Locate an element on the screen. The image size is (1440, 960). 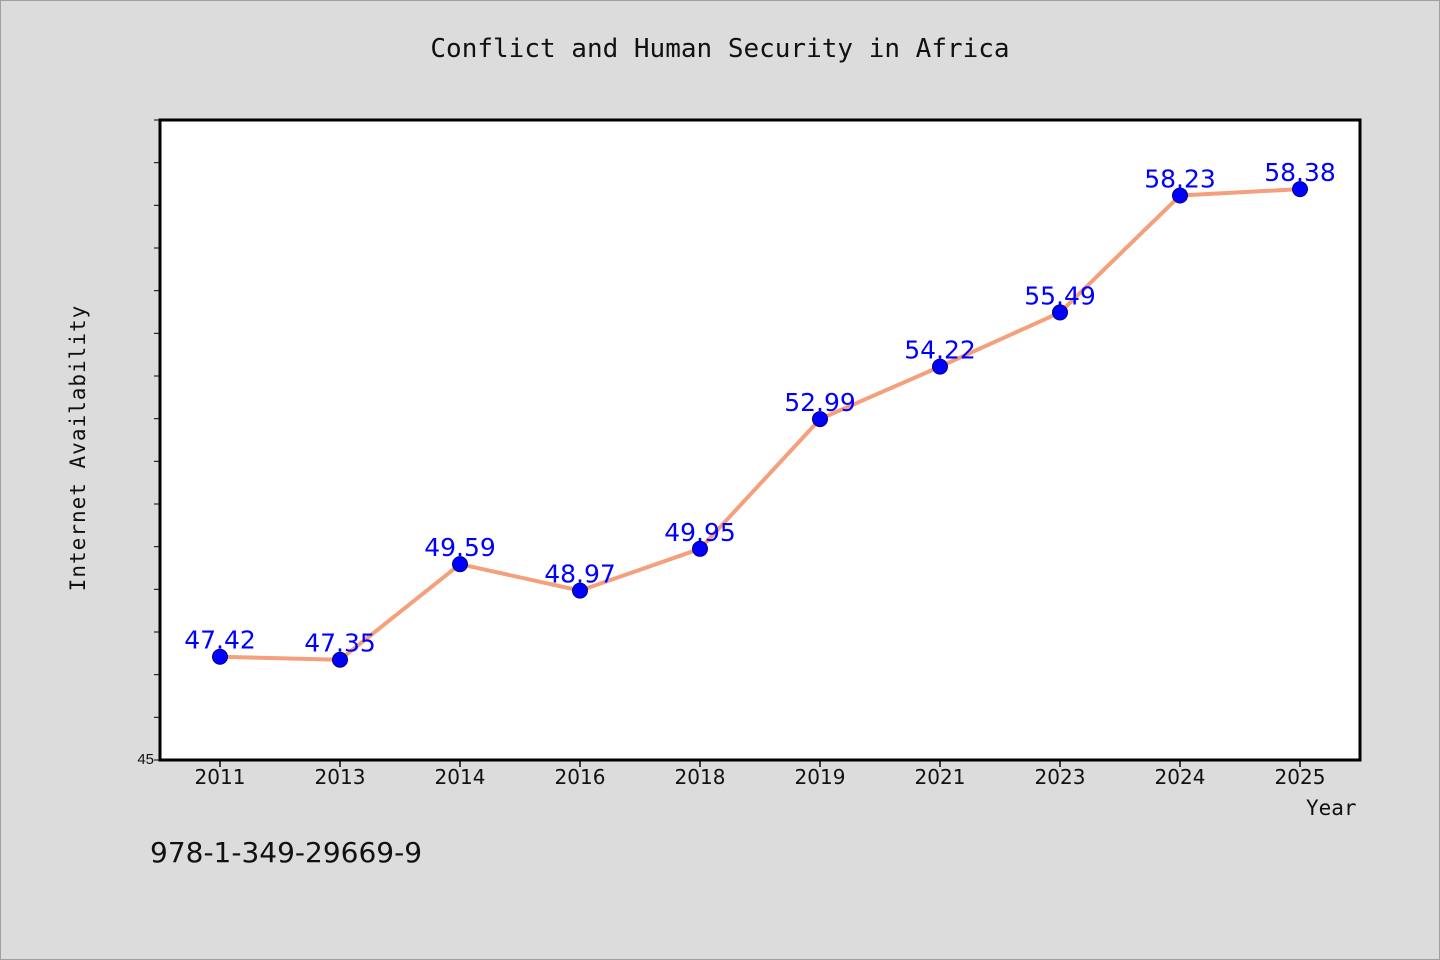
x-tick-label: 2014 is located at coordinates (460, 777).